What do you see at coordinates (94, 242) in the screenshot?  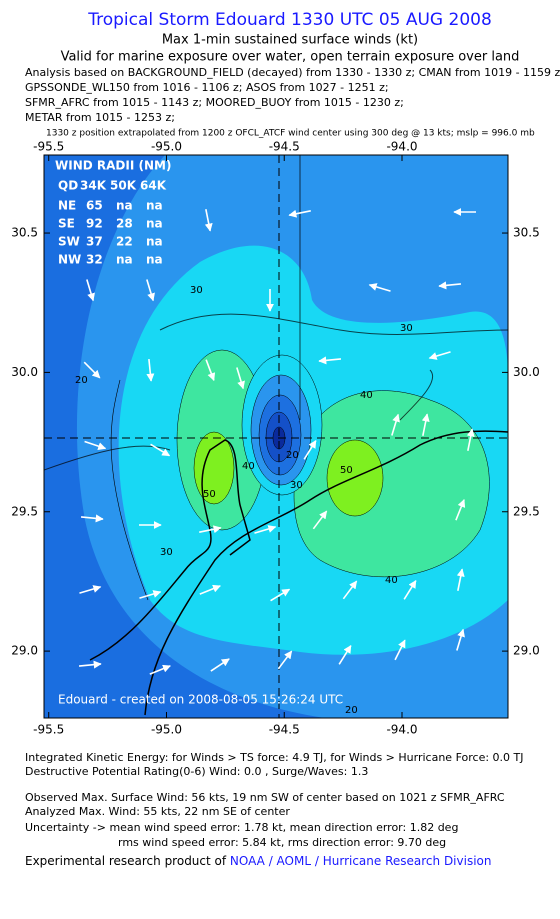 I see `wind-radii-cell: 37` at bounding box center [94, 242].